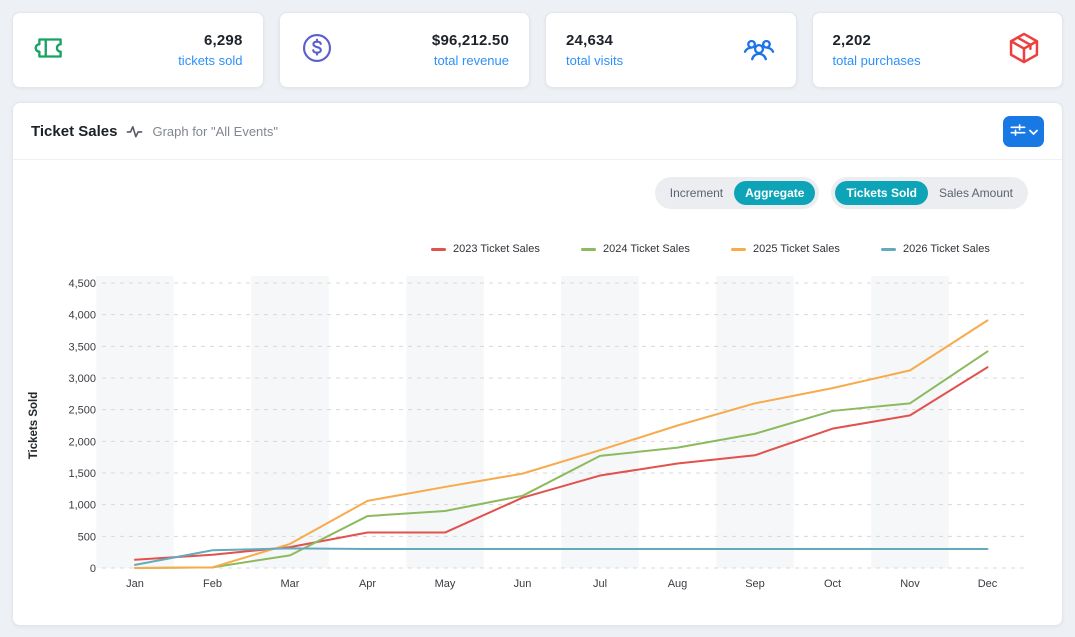 This screenshot has height=637, width=1075. What do you see at coordinates (135, 584) in the screenshot?
I see `x-tick-label: Jan` at bounding box center [135, 584].